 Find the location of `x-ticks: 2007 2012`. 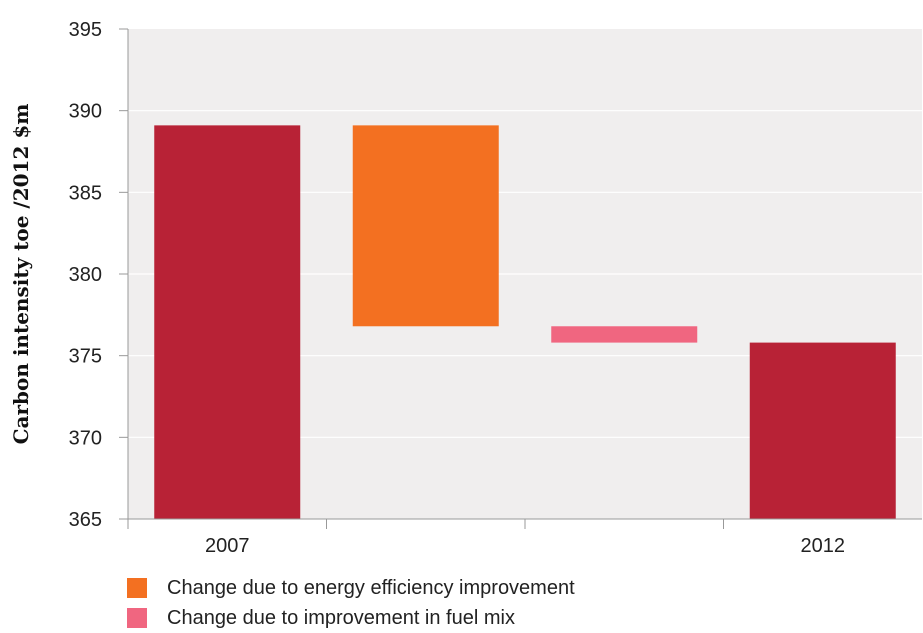

x-ticks: 2007 2012 is located at coordinates (486, 538).